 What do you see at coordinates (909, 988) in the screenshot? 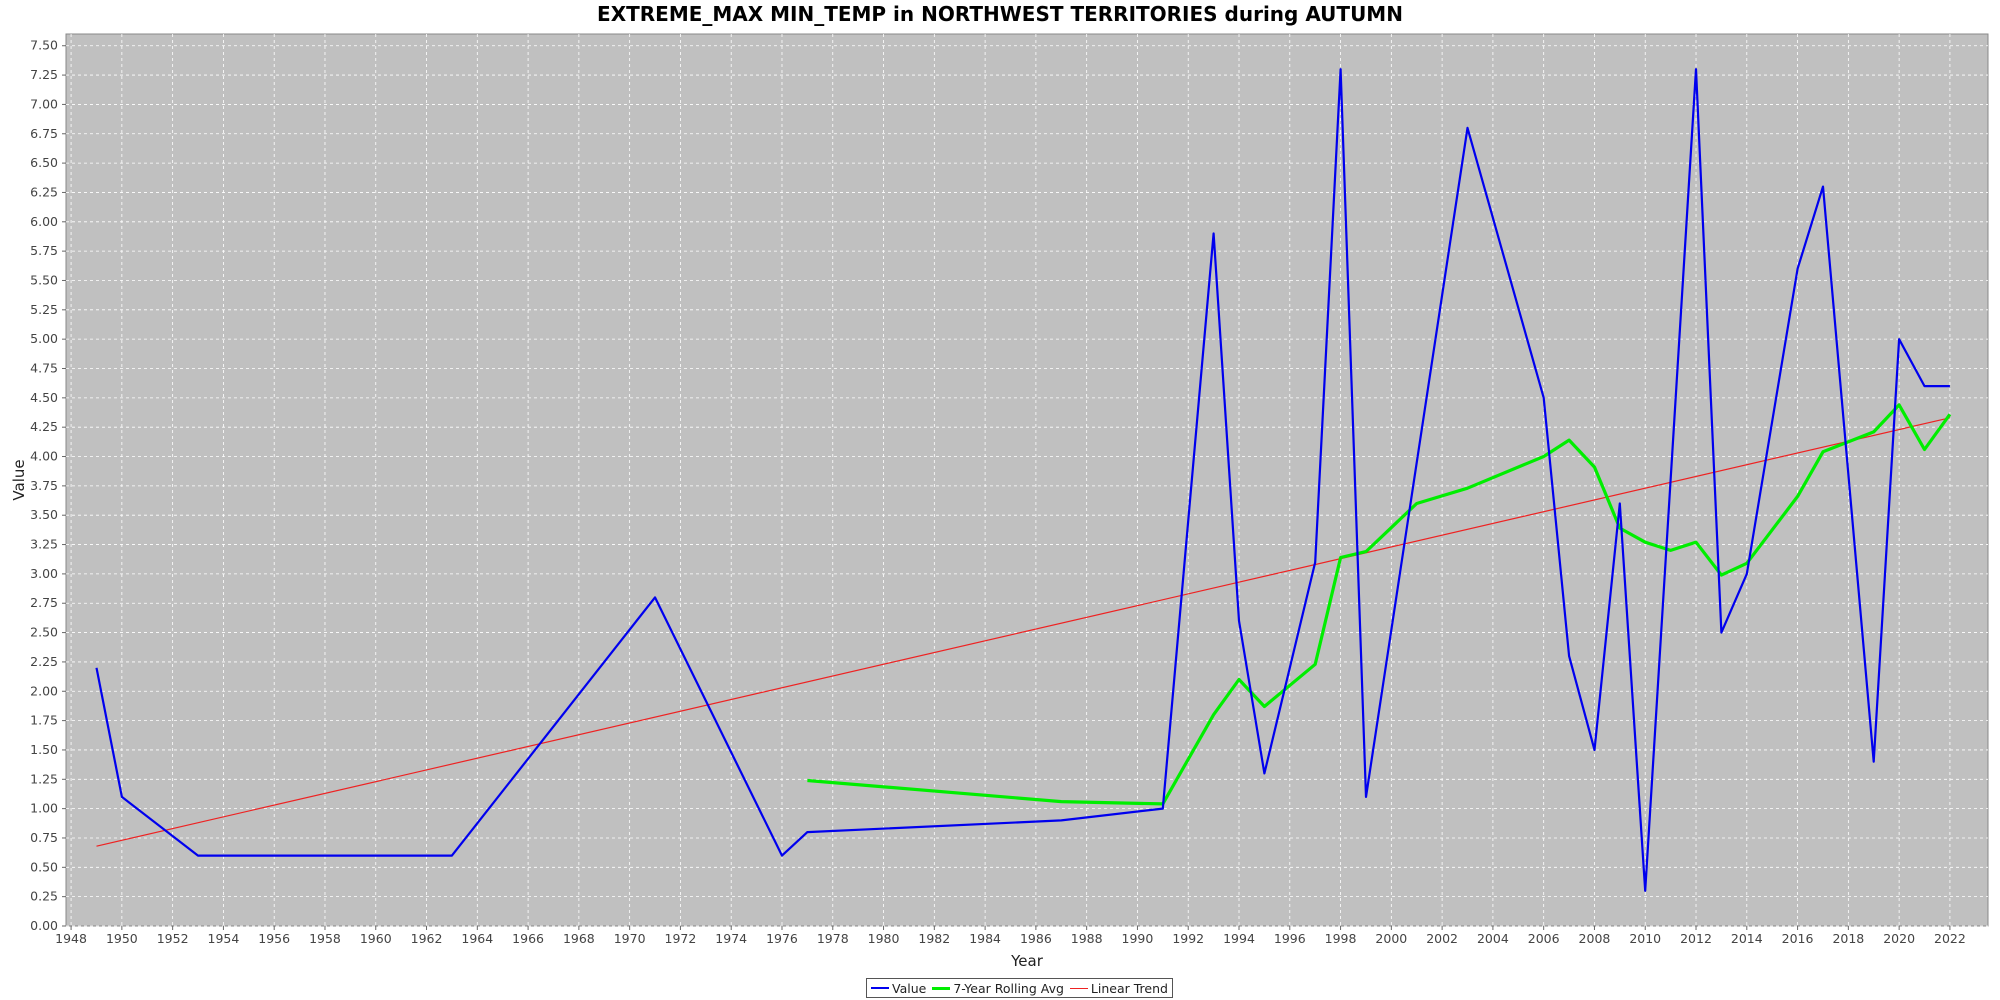
I see `legend-label-value: Value` at bounding box center [909, 988].